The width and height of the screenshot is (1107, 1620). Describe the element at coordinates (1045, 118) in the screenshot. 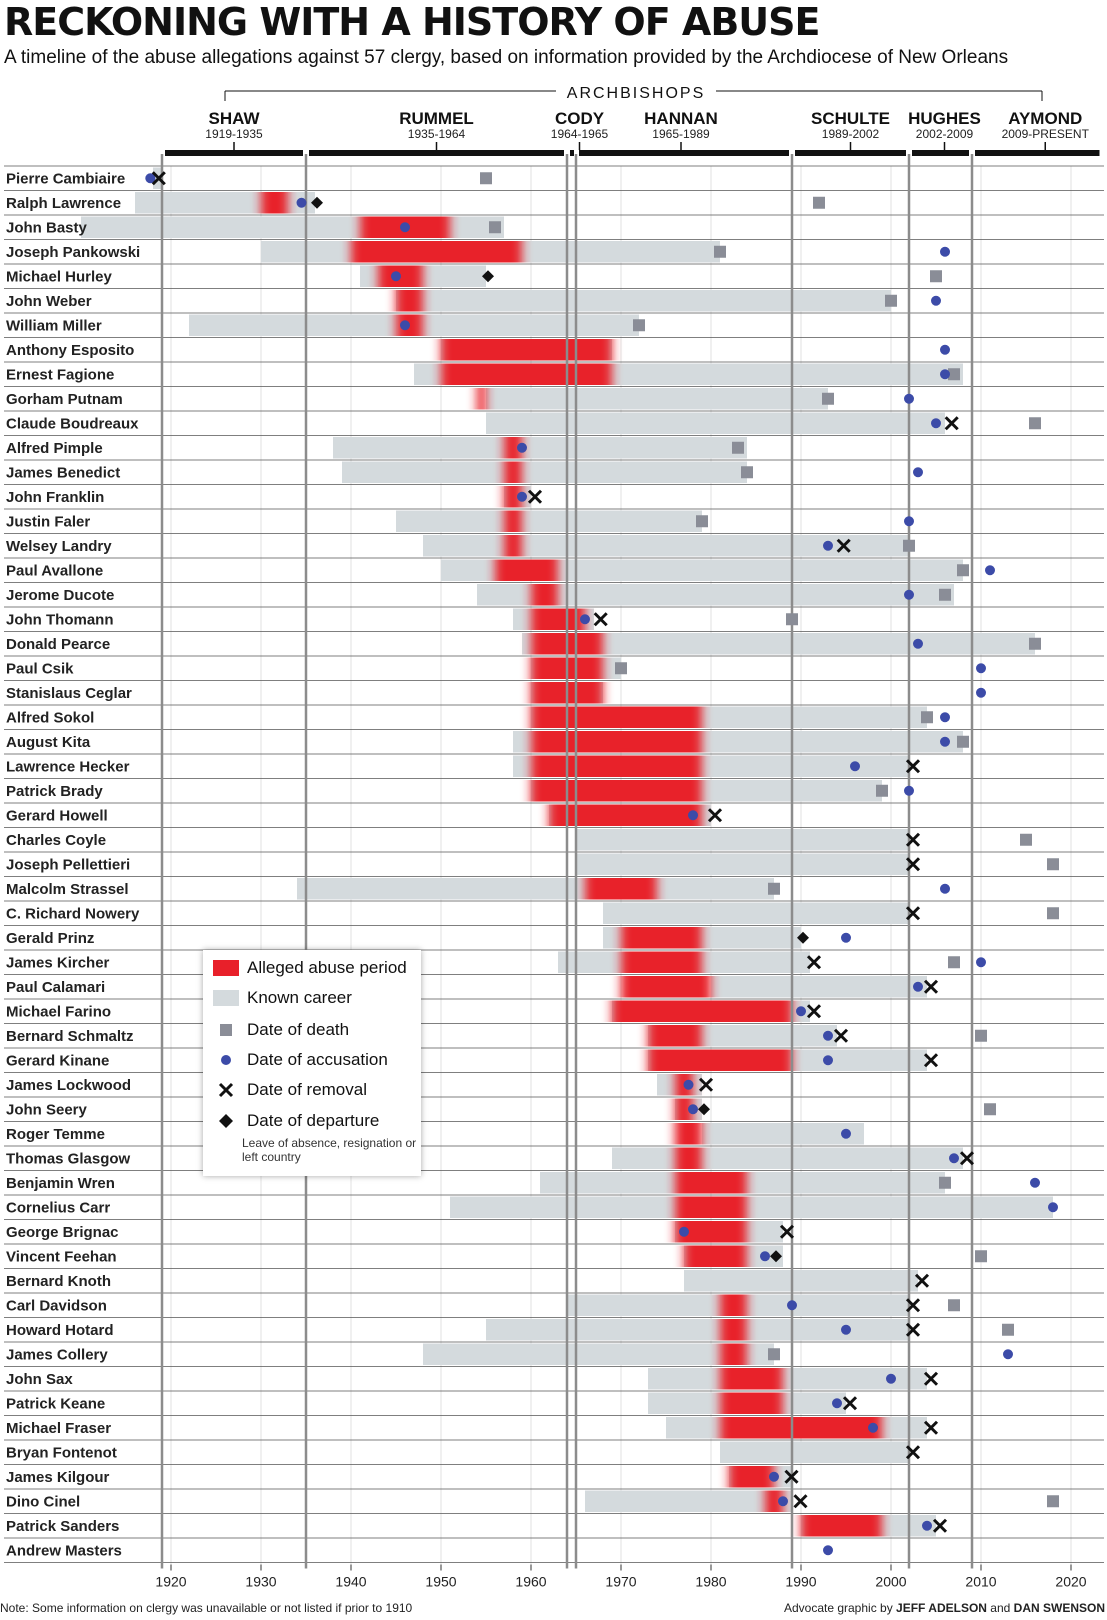

I see `archbishop-name: AYMOND` at that location.